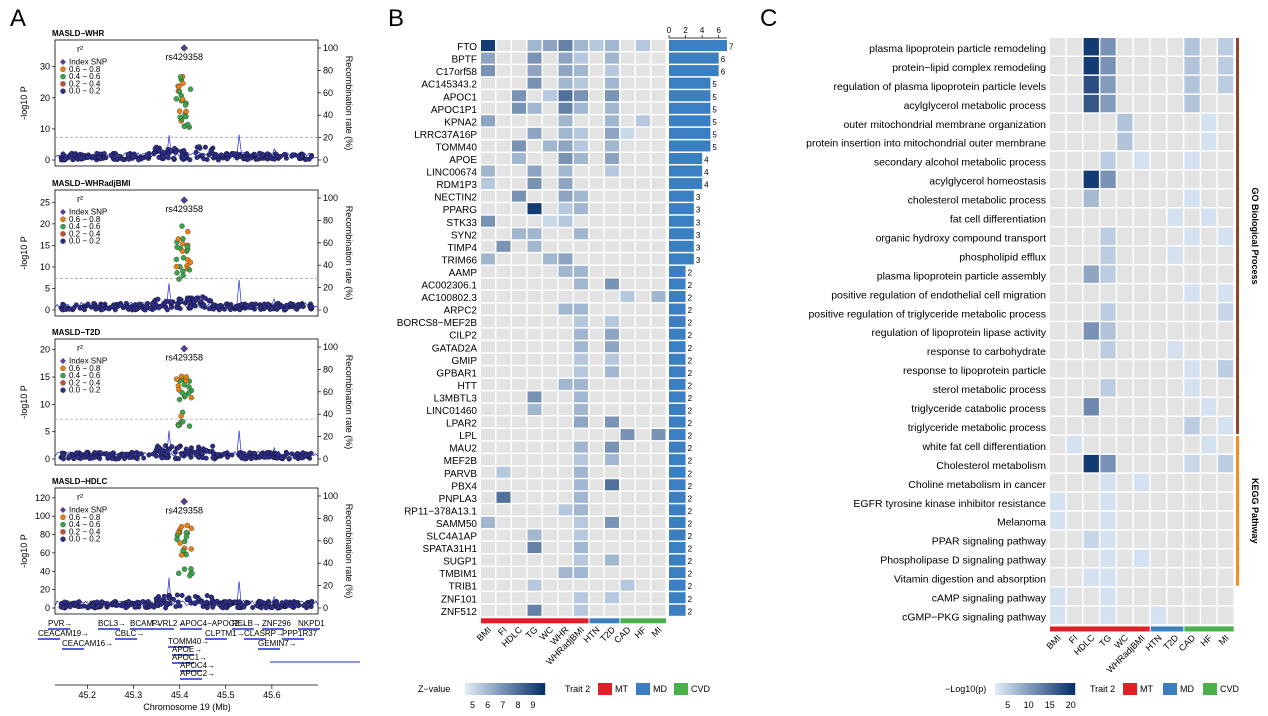  Describe the element at coordinates (1029, 705) in the screenshot. I see `scale-tick-label: 10` at that location.